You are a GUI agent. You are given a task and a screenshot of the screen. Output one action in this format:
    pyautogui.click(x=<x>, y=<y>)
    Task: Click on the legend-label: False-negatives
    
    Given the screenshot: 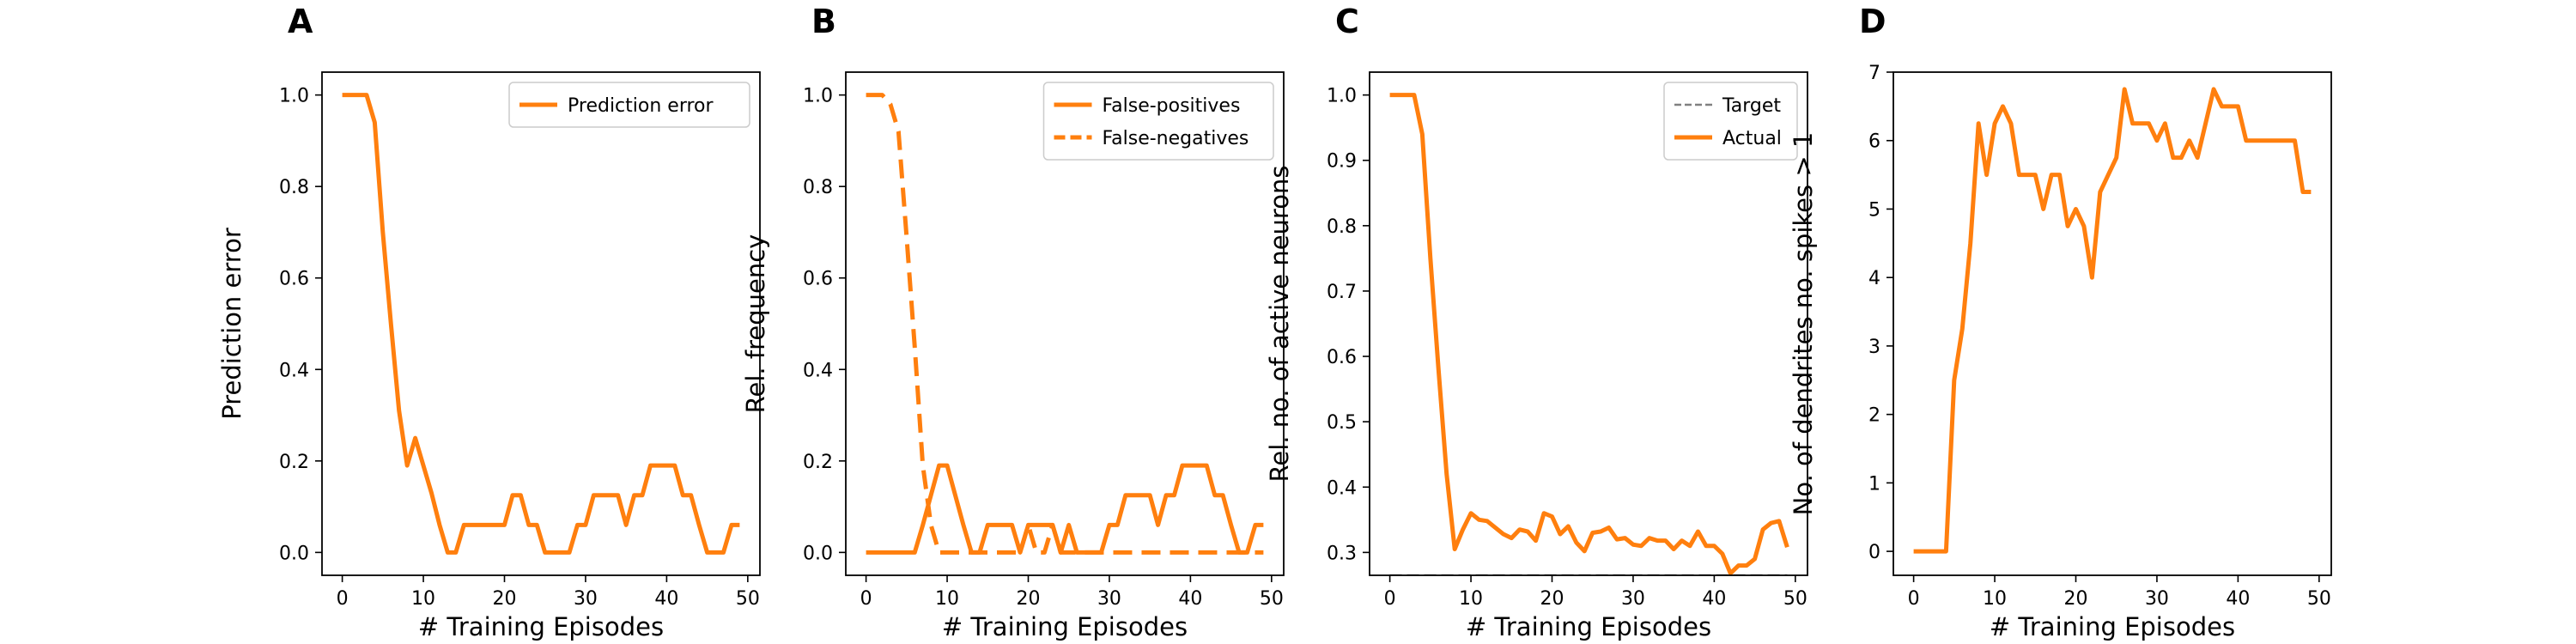 What is the action you would take?
    pyautogui.click(x=1176, y=138)
    